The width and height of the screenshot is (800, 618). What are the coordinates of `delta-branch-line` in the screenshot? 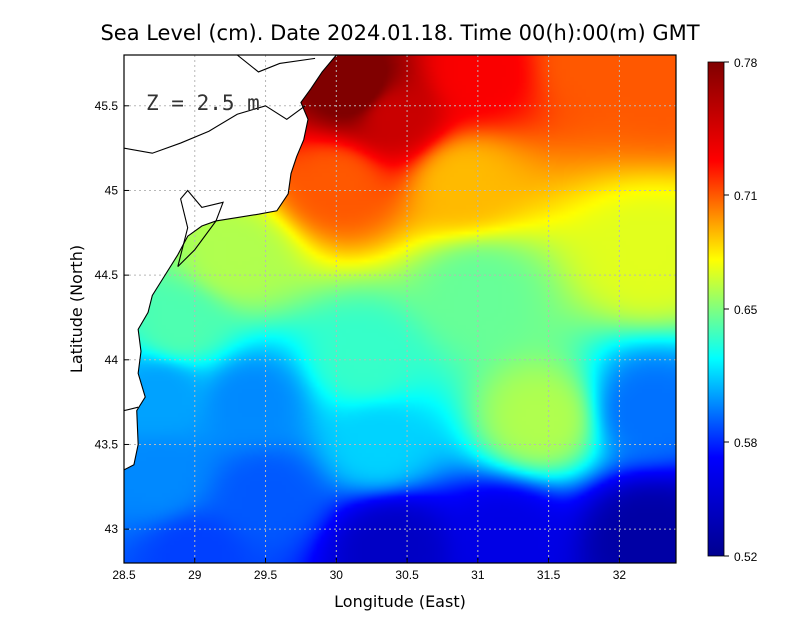 It's located at (215, 129).